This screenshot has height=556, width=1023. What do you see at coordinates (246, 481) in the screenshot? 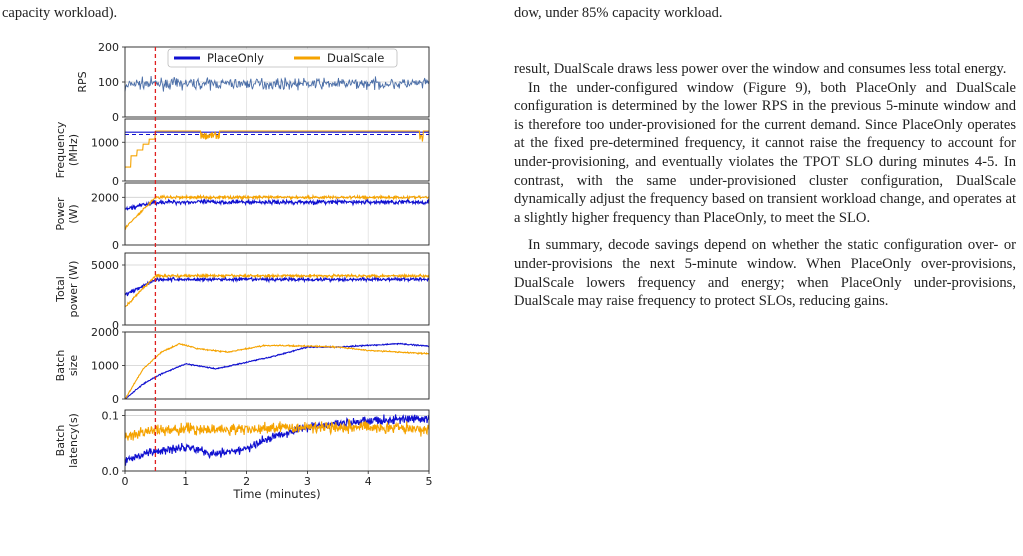
I see `x-tick-label: 2` at bounding box center [246, 481].